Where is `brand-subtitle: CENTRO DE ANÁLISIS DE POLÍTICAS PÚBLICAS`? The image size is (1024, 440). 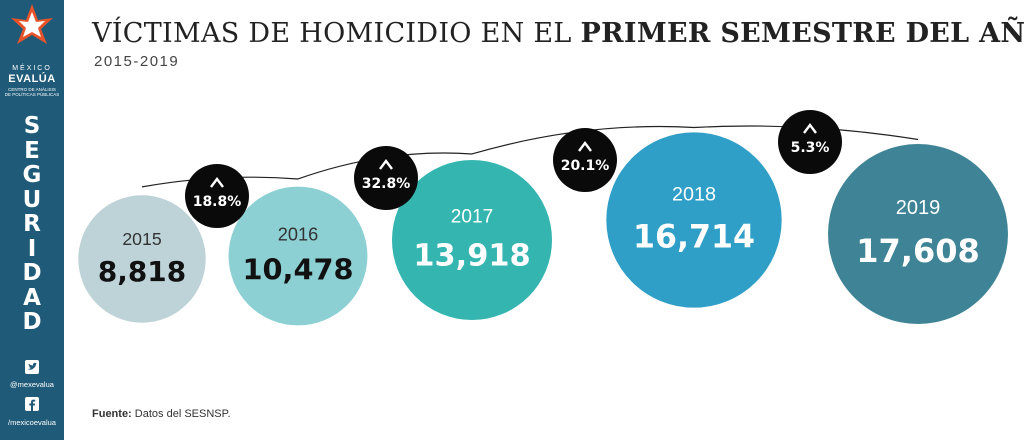
brand-subtitle: CENTRO DE ANÁLISIS DE POLÍTICAS PÚBLICAS is located at coordinates (32, 92).